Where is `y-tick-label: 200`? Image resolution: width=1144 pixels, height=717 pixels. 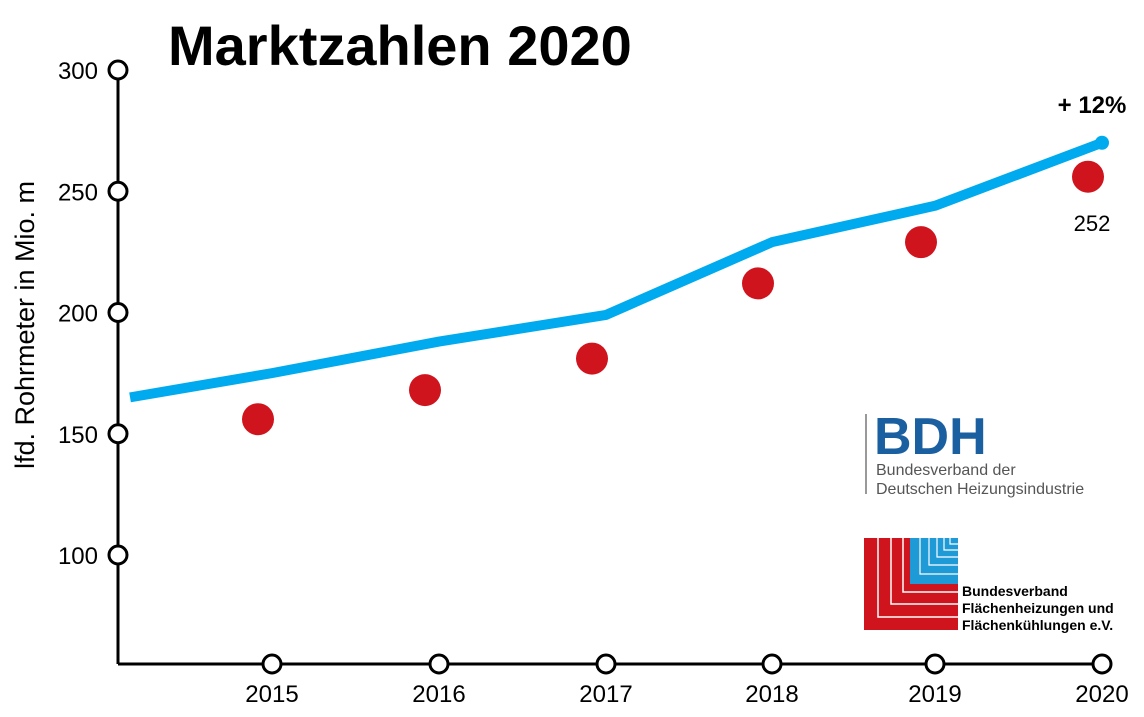 y-tick-label: 200 is located at coordinates (78, 314).